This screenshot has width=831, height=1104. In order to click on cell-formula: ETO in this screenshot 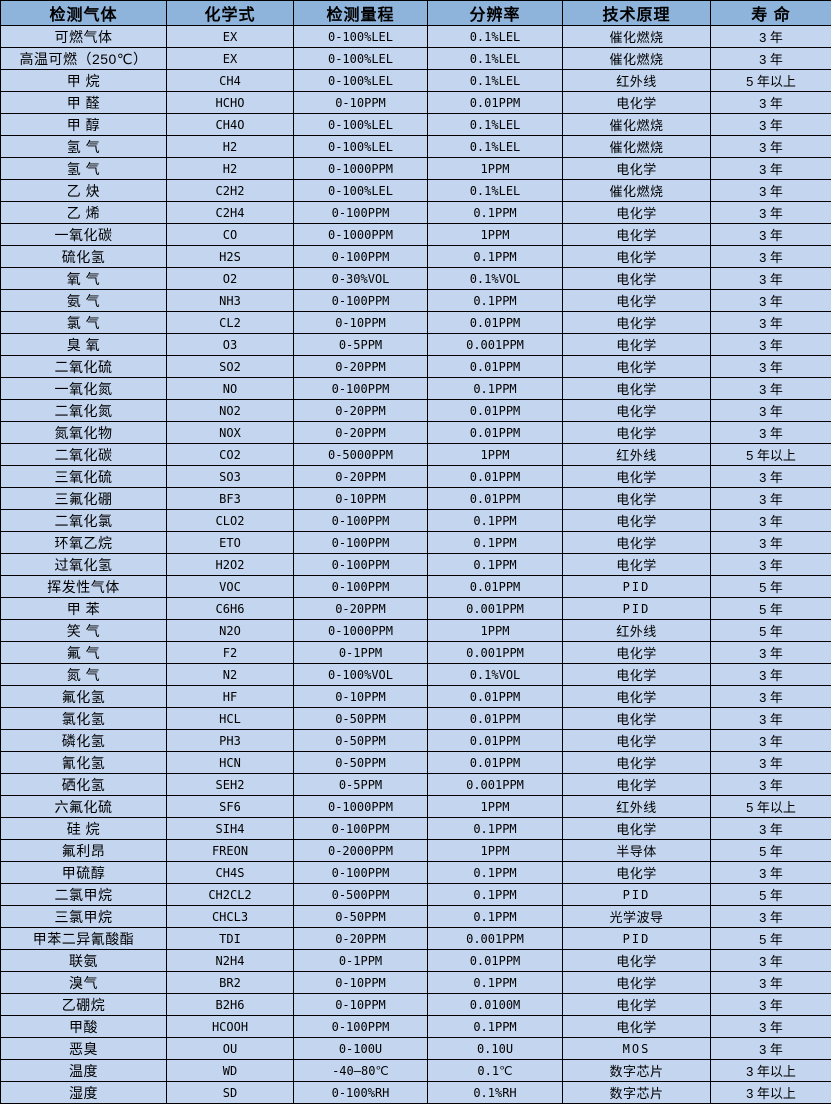, I will do `click(230, 543)`.